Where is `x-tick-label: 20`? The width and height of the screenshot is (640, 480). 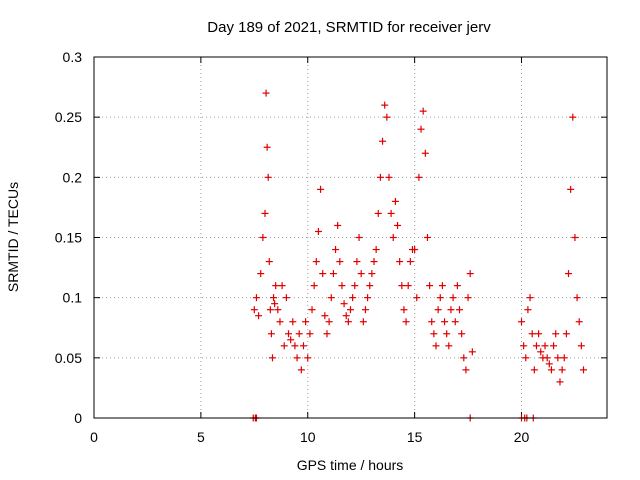 x-tick-label: 20 is located at coordinates (522, 437).